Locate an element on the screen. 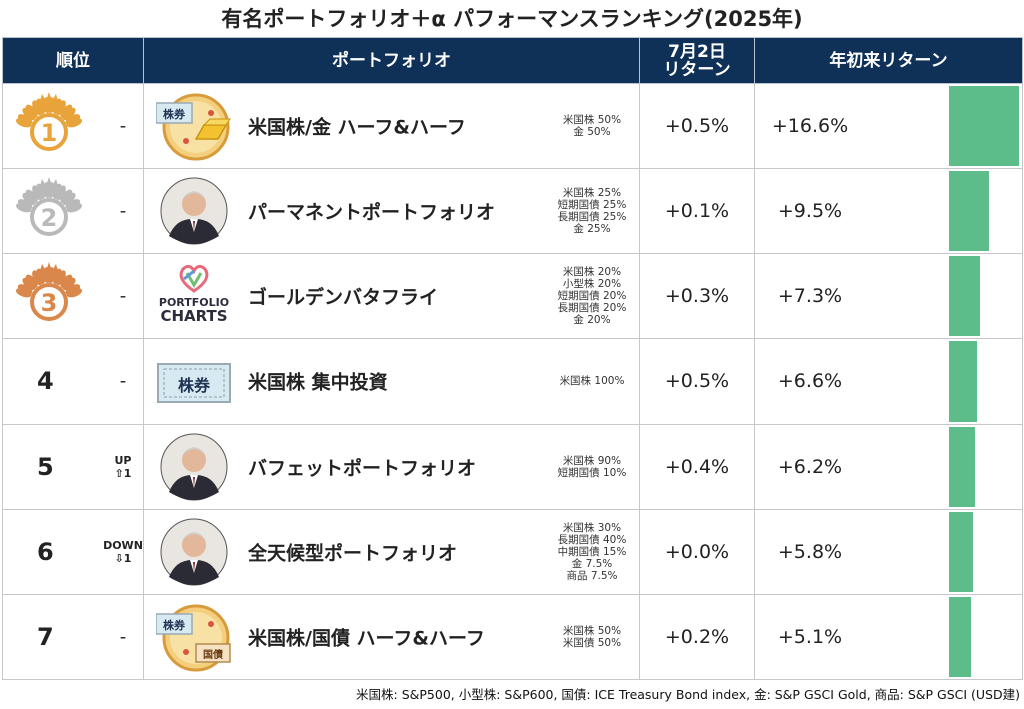 The height and width of the screenshot is (709, 1024). rank-change-direction: DOWN is located at coordinates (123, 545).